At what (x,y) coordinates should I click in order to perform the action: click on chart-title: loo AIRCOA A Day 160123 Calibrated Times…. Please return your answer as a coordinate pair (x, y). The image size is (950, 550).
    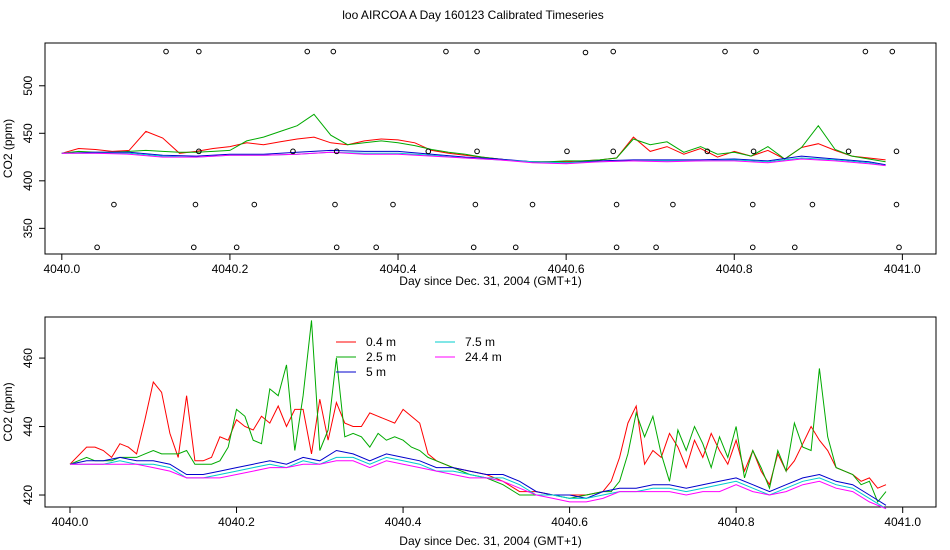
    Looking at the image, I should click on (472, 15).